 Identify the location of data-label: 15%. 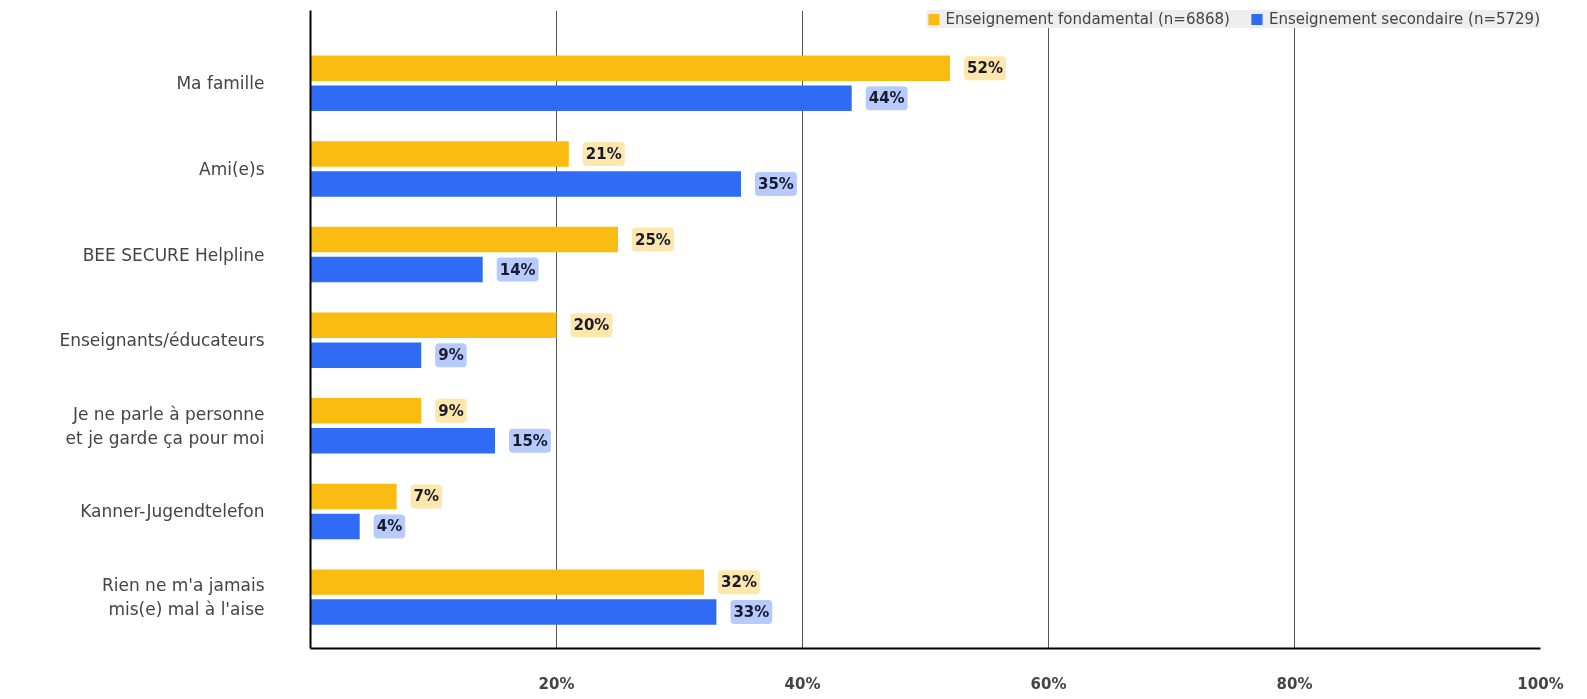
(530, 440).